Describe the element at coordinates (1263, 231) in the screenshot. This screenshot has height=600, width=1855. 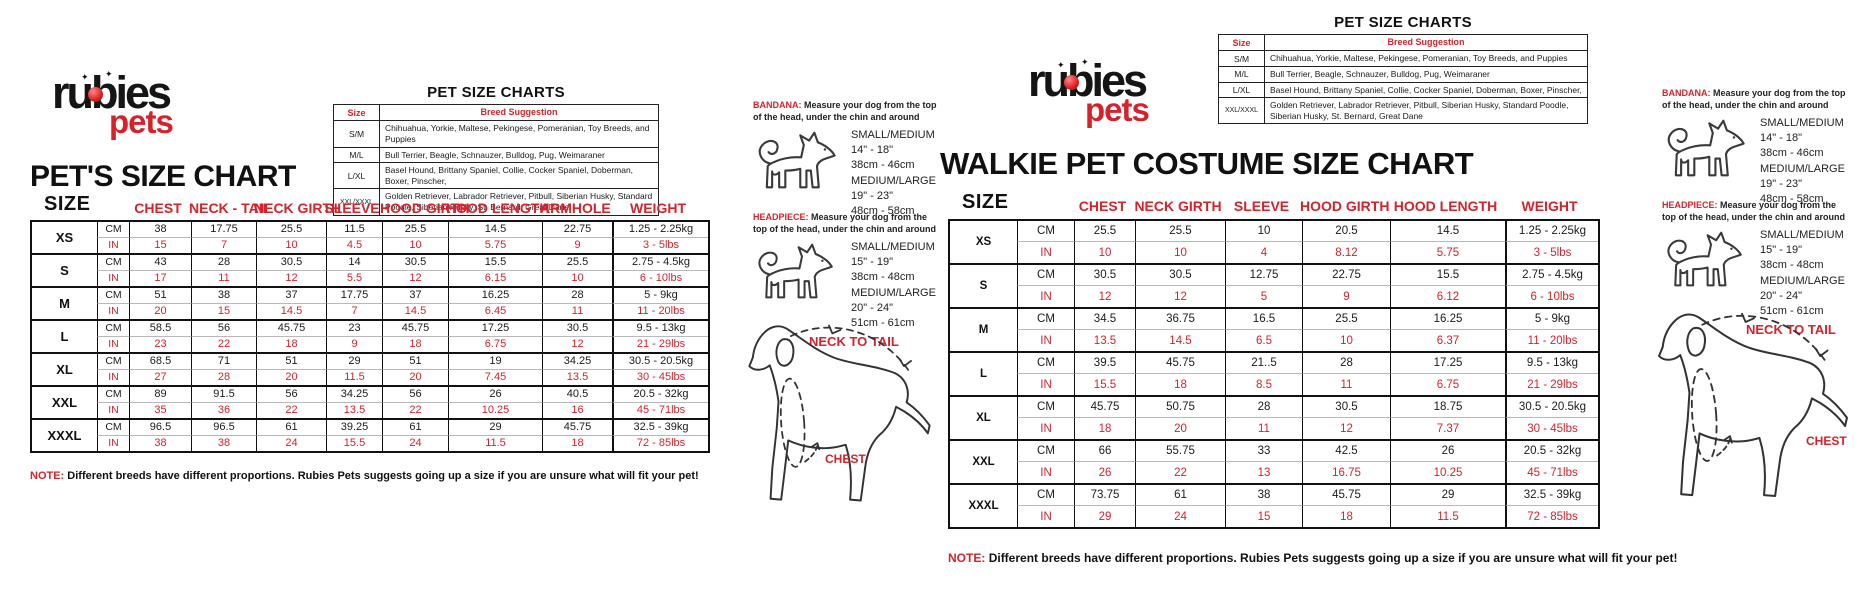
I see `cm-value: 10` at that location.